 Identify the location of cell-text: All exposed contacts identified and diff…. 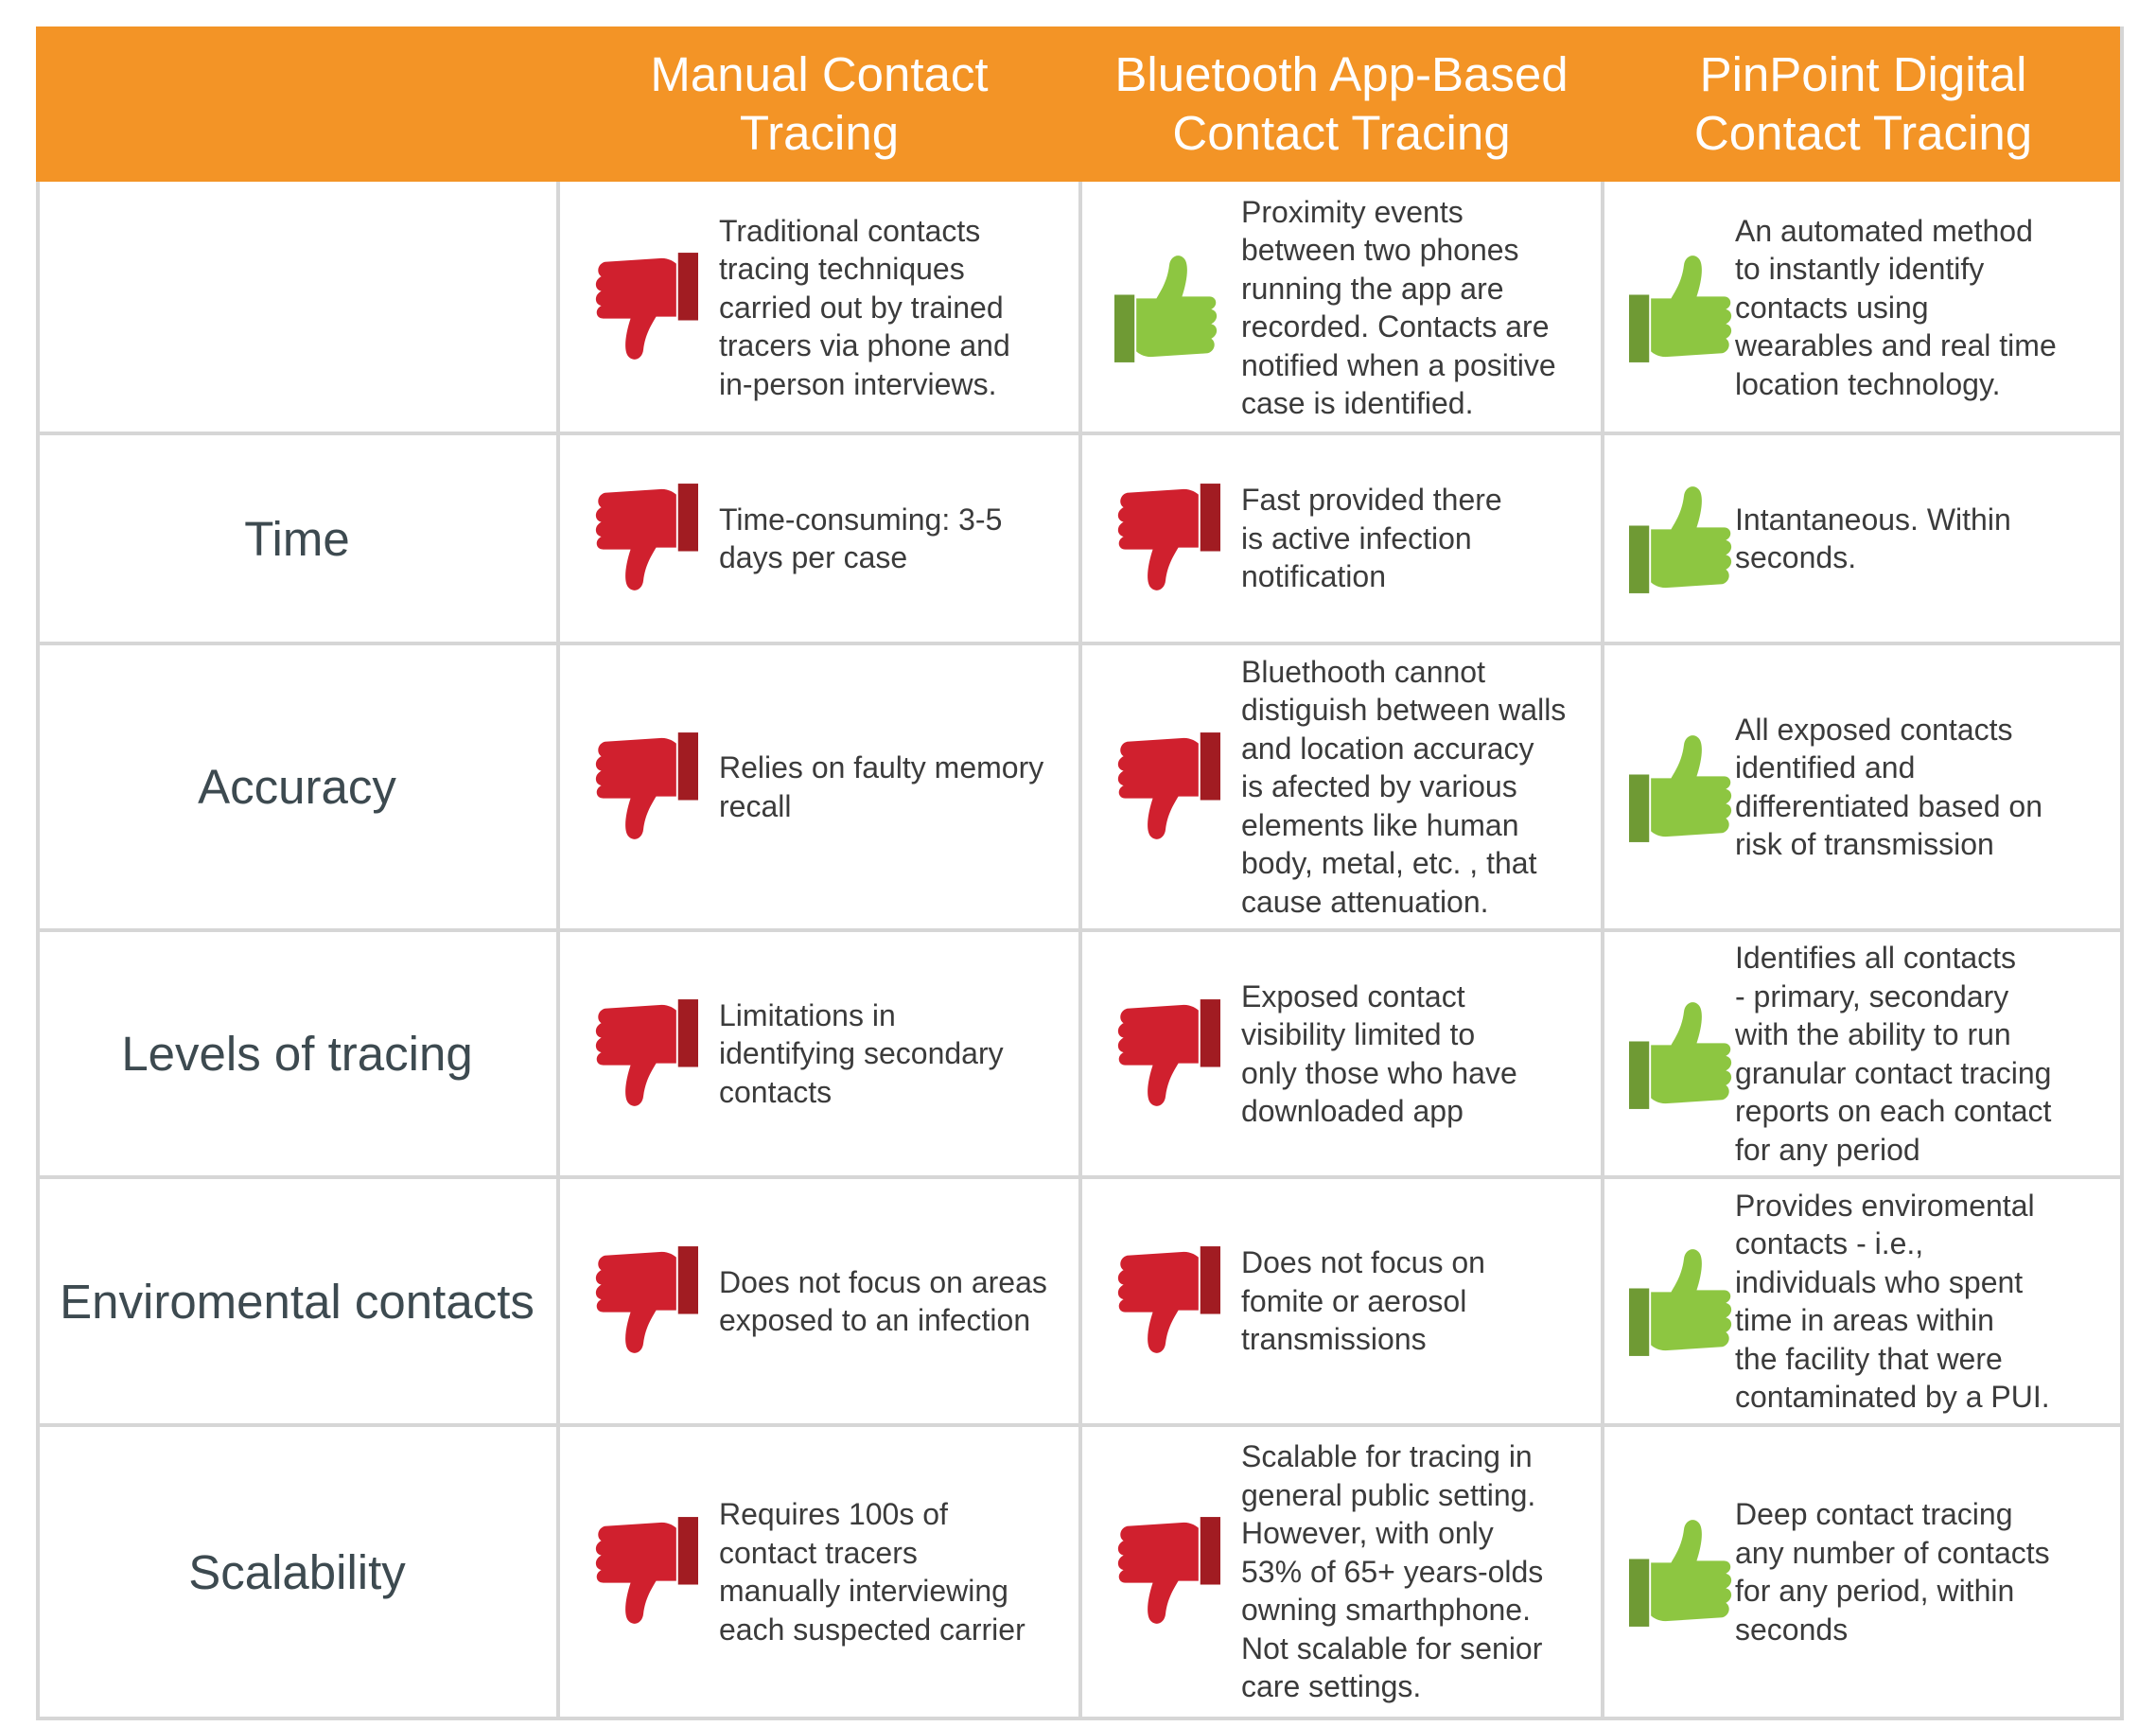
(1888, 787).